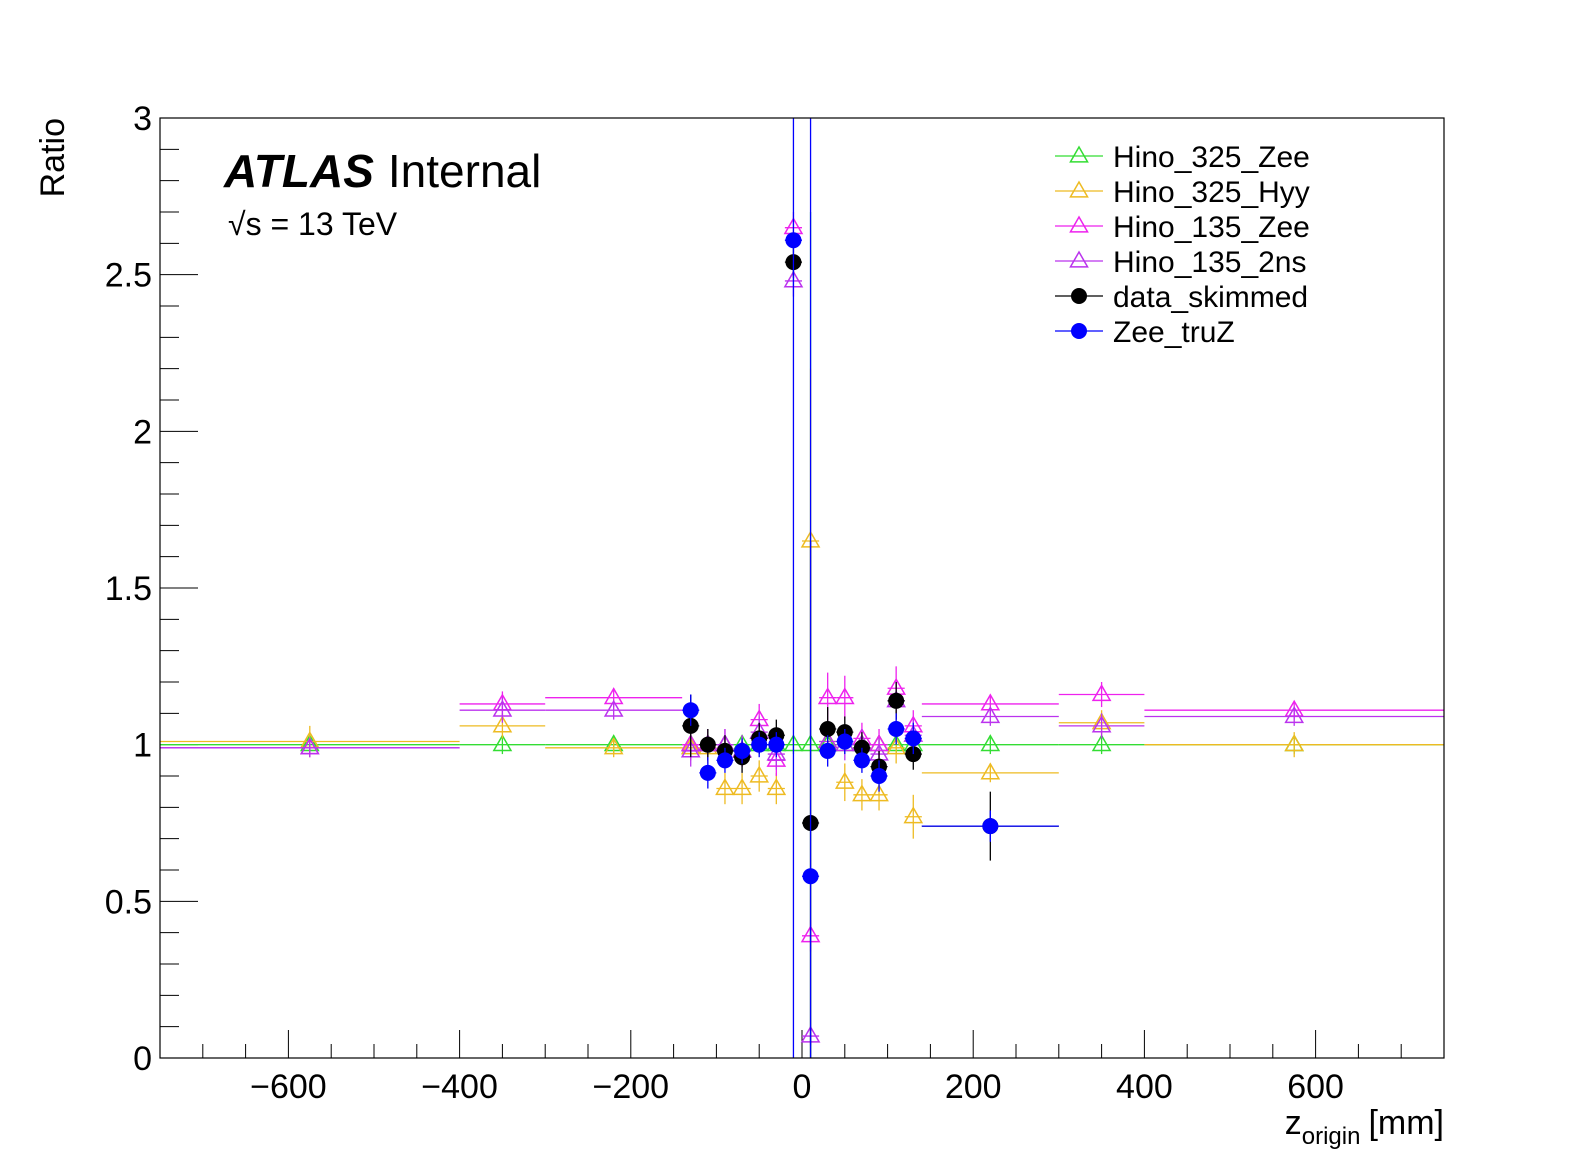 Image resolution: width=1596 pixels, height=1172 pixels. Describe the element at coordinates (382, 193) in the screenshot. I see `atlas-label: ATLAS Internal √s = 13 TeV` at that location.